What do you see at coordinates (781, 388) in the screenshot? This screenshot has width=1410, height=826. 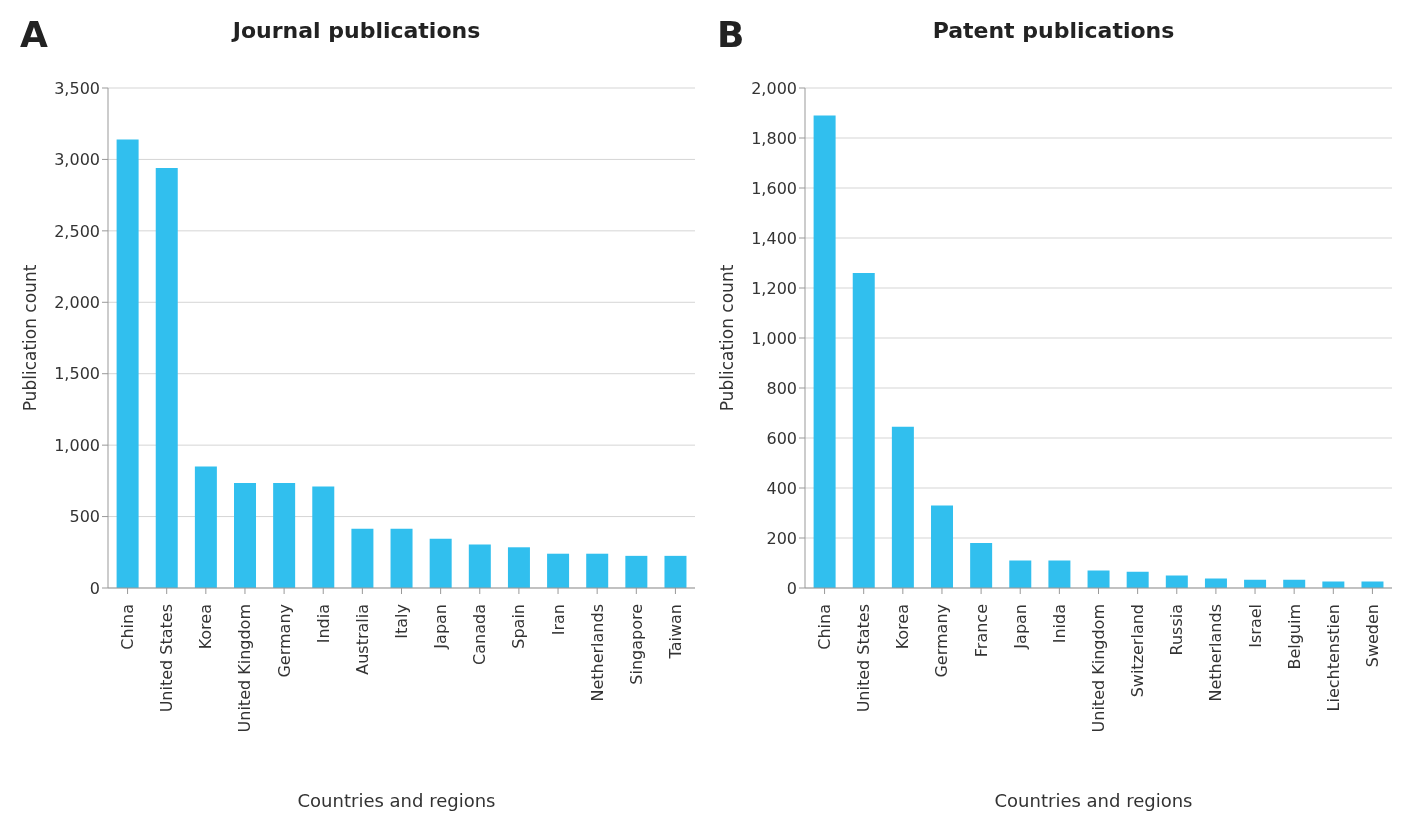 I see `y-tick-label: 800` at bounding box center [781, 388].